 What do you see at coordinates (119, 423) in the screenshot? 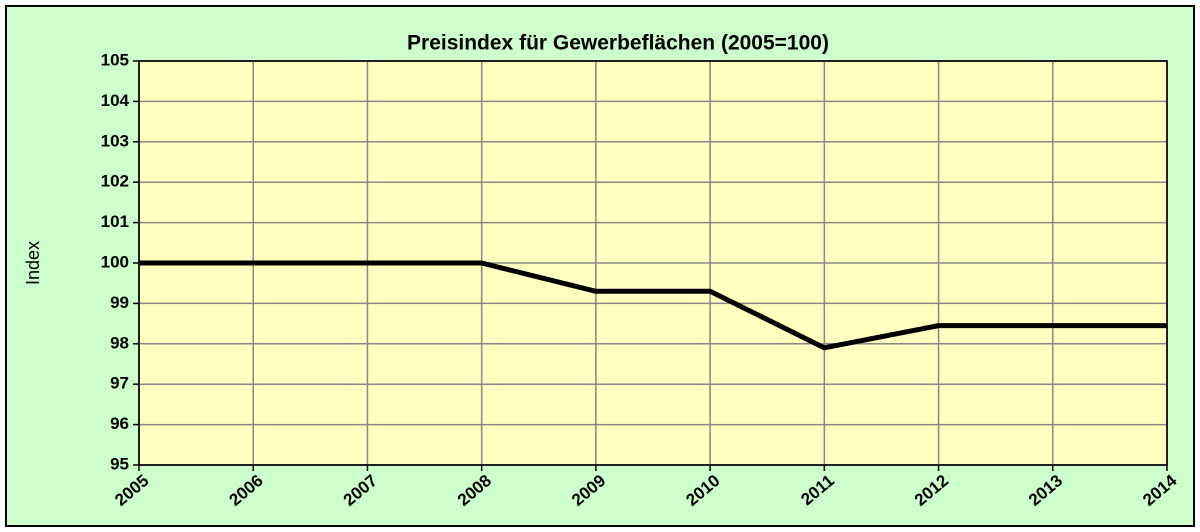
I see `y-tick-label: 96` at bounding box center [119, 423].